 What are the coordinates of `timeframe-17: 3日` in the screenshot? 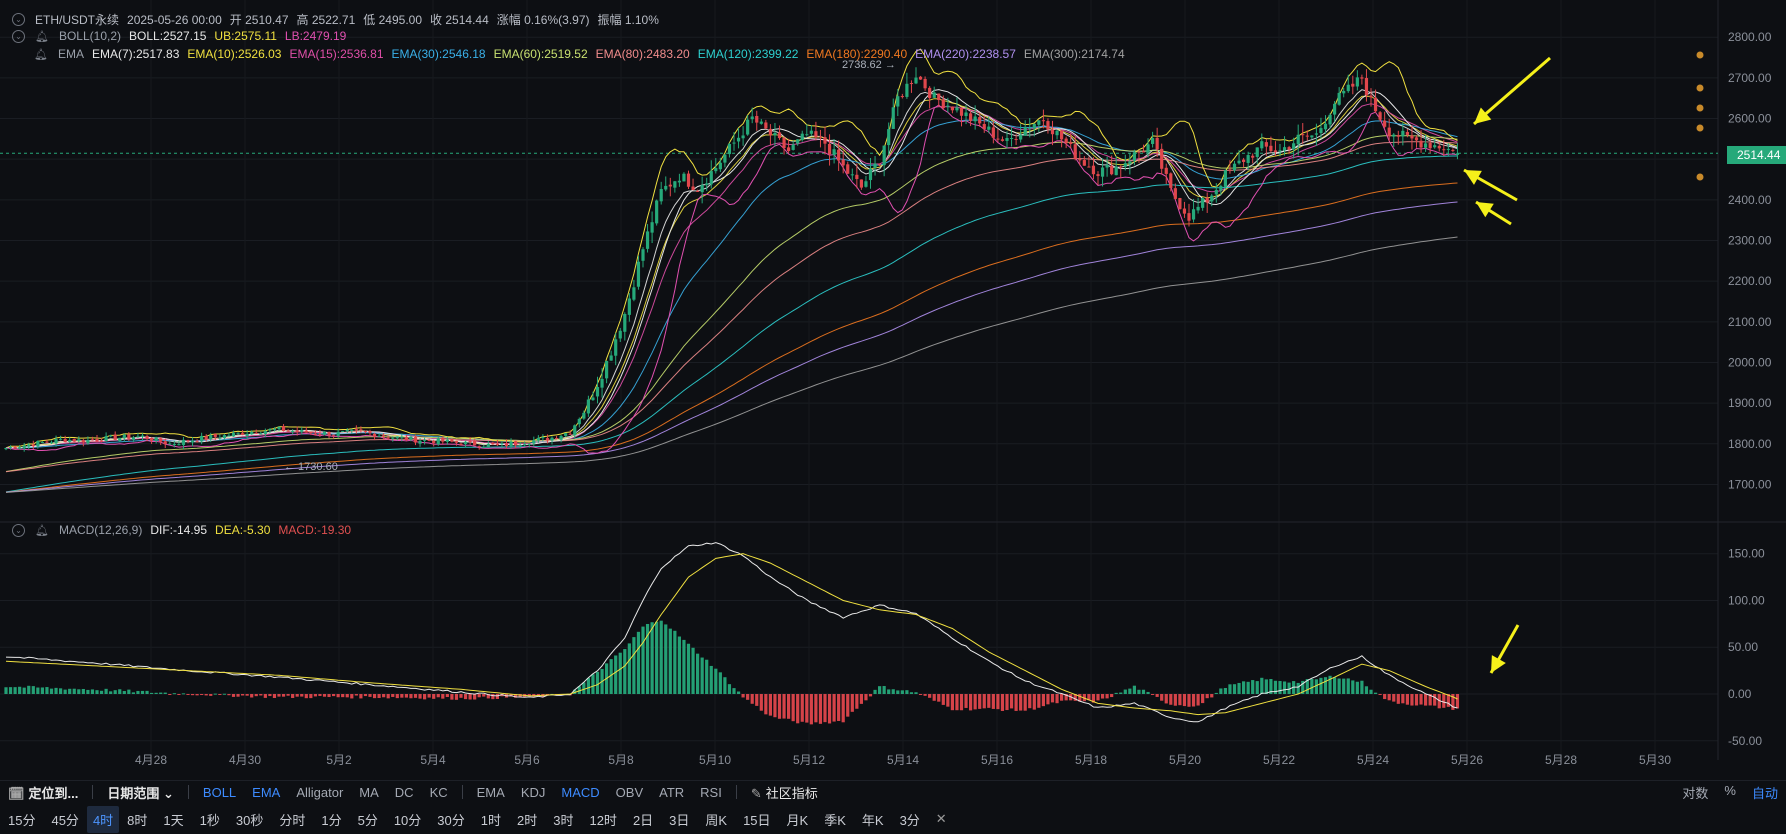 It's located at (679, 820).